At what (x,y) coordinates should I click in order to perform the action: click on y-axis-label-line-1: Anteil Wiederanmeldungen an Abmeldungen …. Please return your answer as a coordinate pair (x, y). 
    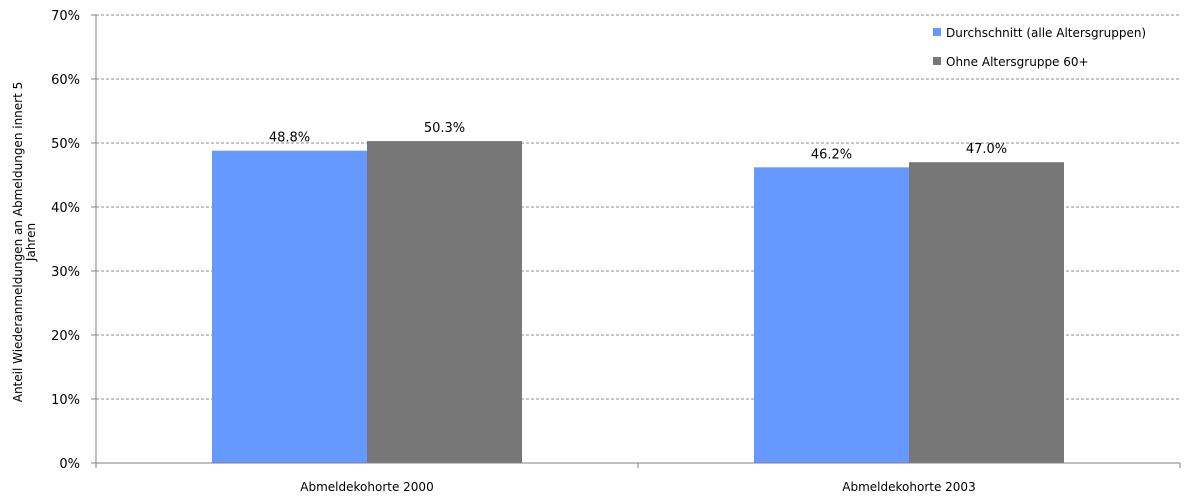
    Looking at the image, I should click on (18, 242).